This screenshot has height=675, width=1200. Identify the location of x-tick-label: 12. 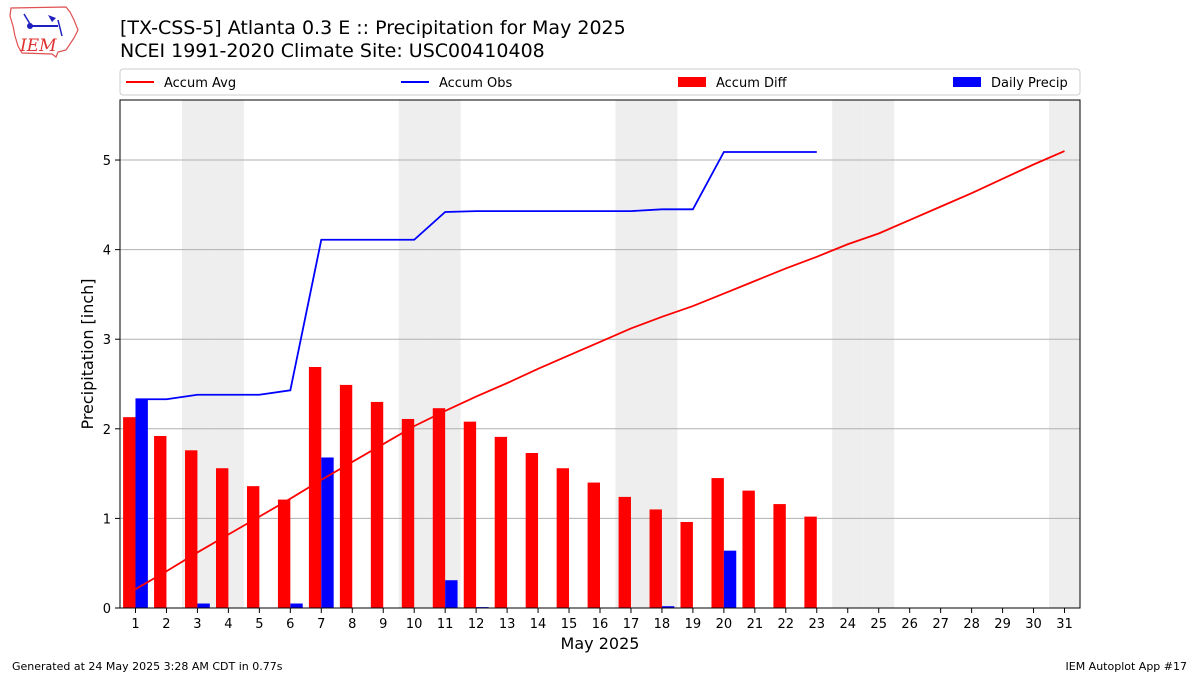
(476, 624).